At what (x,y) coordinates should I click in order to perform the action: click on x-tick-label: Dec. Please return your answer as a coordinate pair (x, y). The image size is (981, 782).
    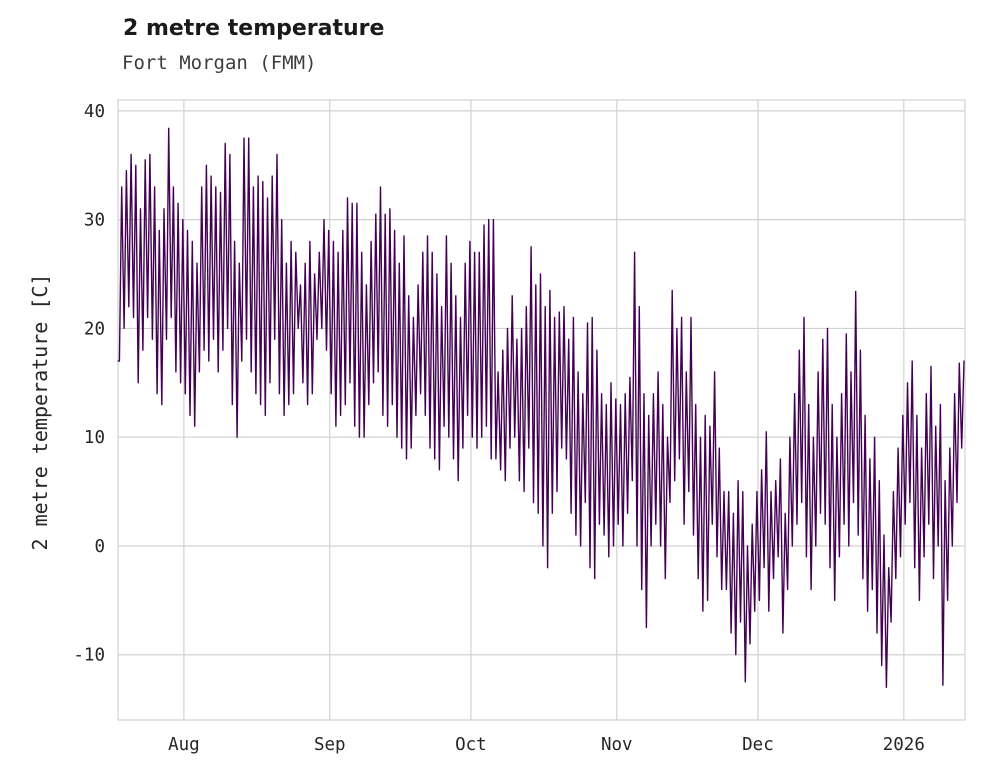
    Looking at the image, I should click on (758, 745).